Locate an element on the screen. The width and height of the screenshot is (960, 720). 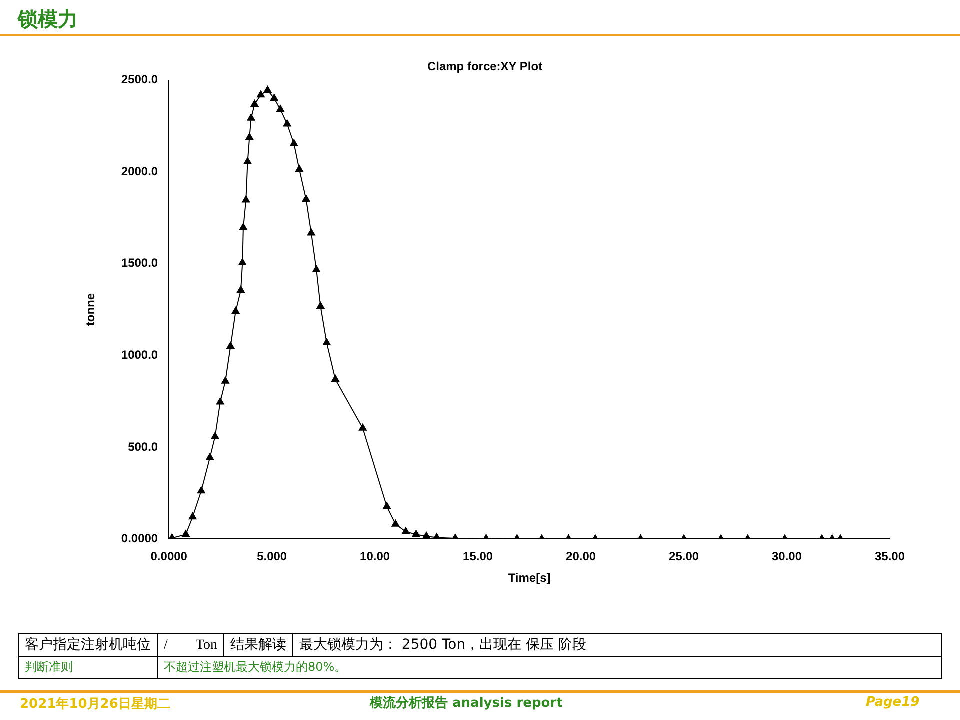
text: 不超过注塑机最大锁模力的80%。 is located at coordinates (550, 667).